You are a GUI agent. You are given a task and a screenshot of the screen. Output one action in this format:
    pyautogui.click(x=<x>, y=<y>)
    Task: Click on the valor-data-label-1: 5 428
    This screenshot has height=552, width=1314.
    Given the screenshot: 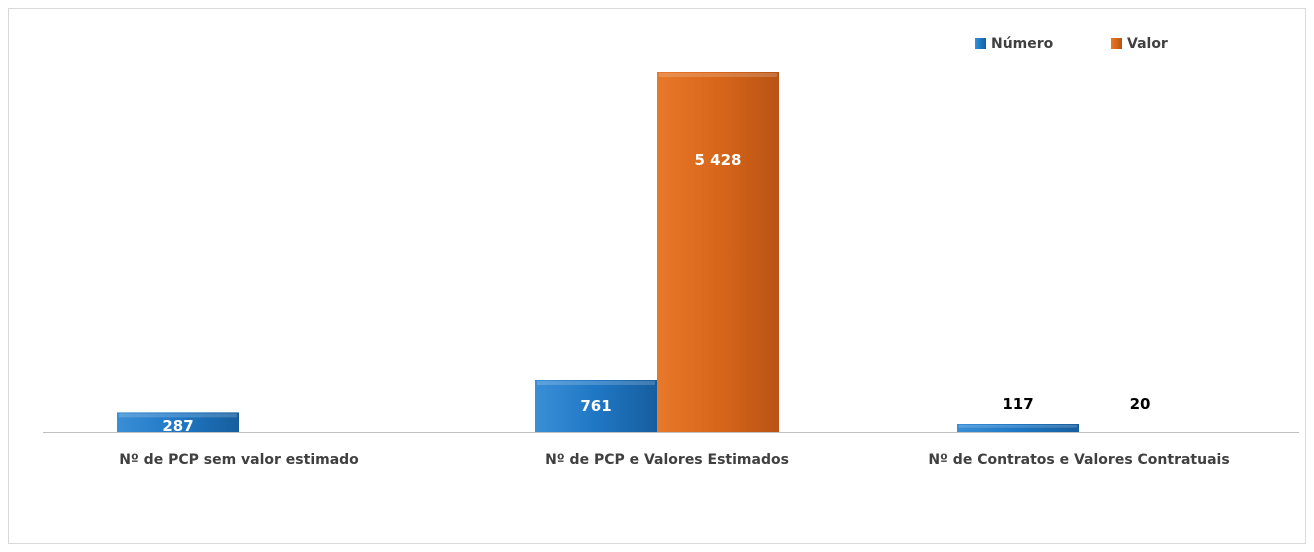 What is the action you would take?
    pyautogui.click(x=718, y=160)
    